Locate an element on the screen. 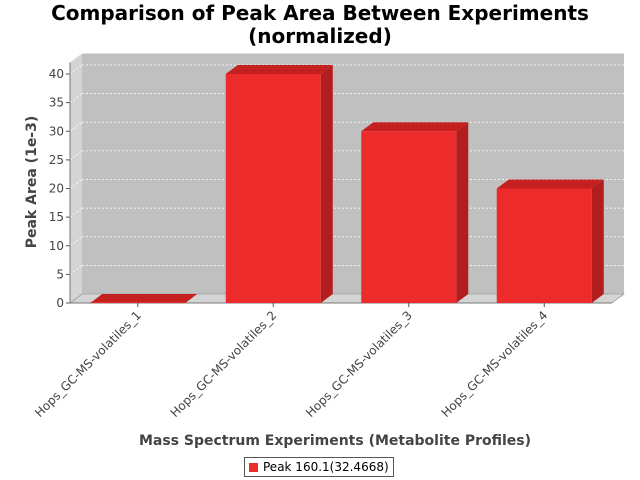  x-tick-label: Hops_GC-MS-volatiles_1 is located at coordinates (88, 364).